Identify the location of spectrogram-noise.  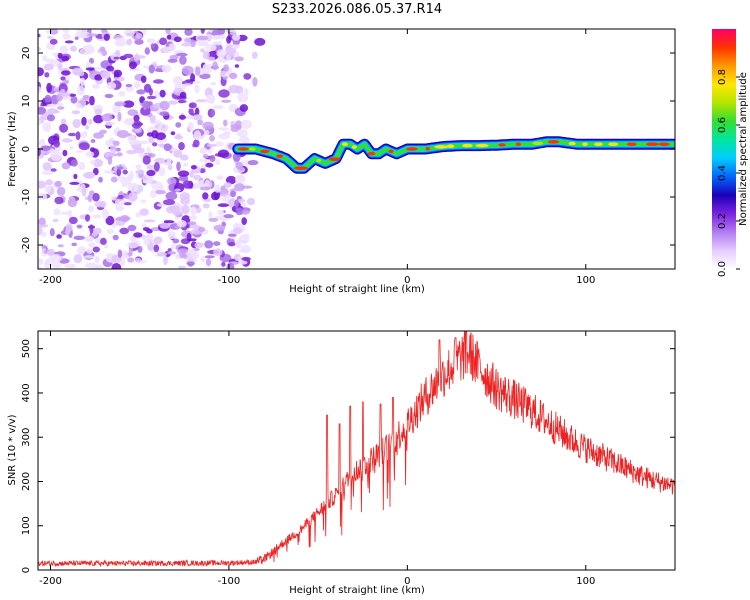
(152, 149).